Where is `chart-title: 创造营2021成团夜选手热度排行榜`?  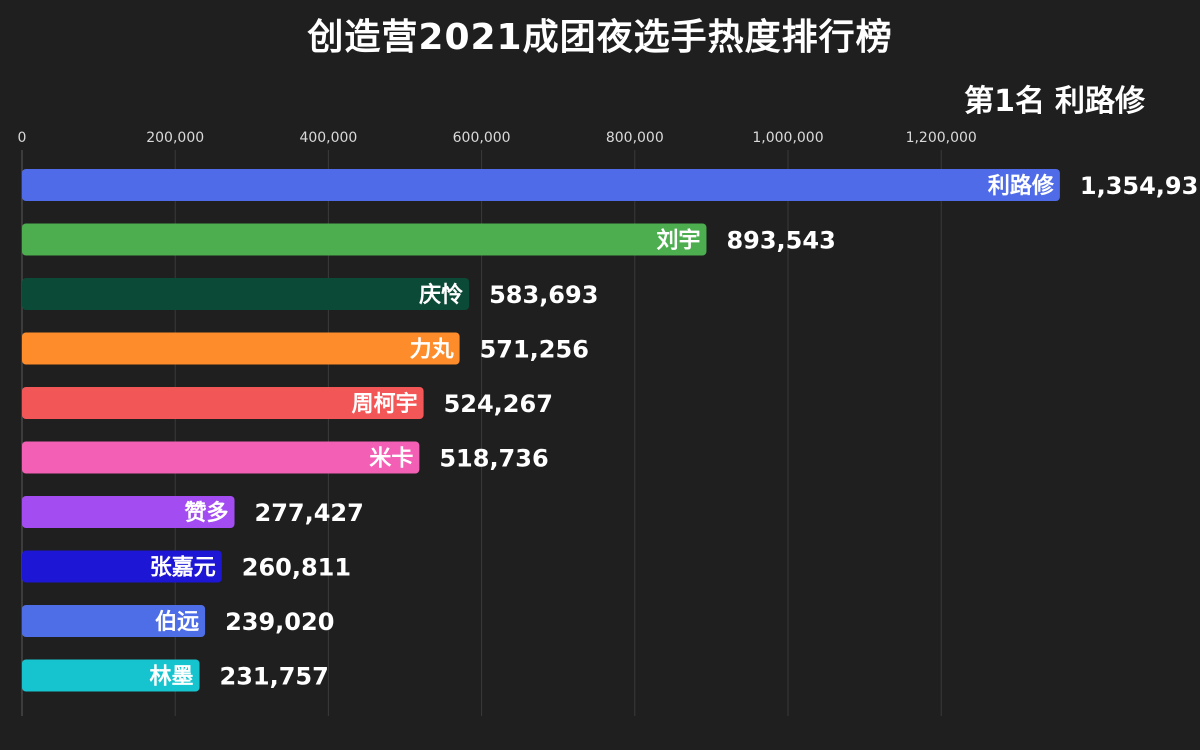
chart-title: 创造营2021成团夜选手热度排行榜 is located at coordinates (600, 37).